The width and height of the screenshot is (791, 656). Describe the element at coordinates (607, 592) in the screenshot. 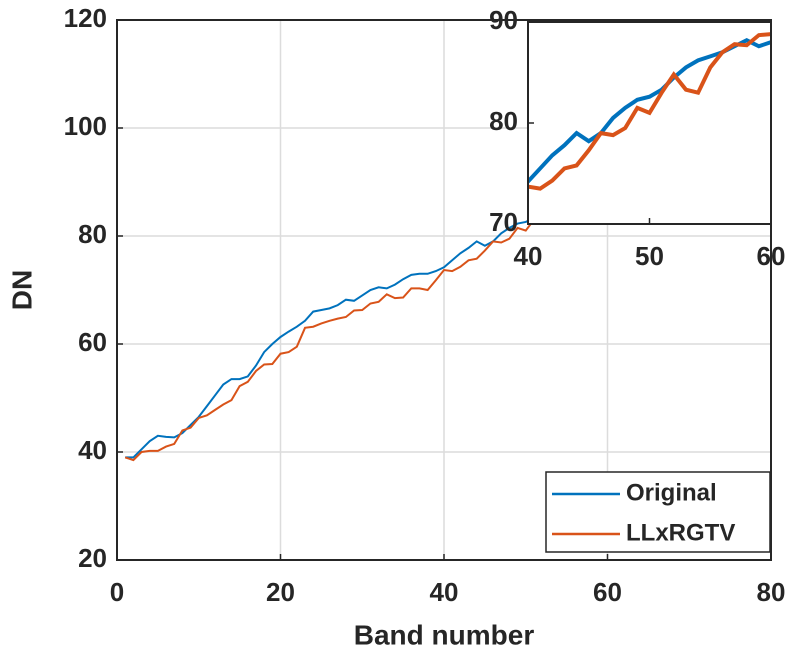

I see `x-tick-label: 60` at that location.